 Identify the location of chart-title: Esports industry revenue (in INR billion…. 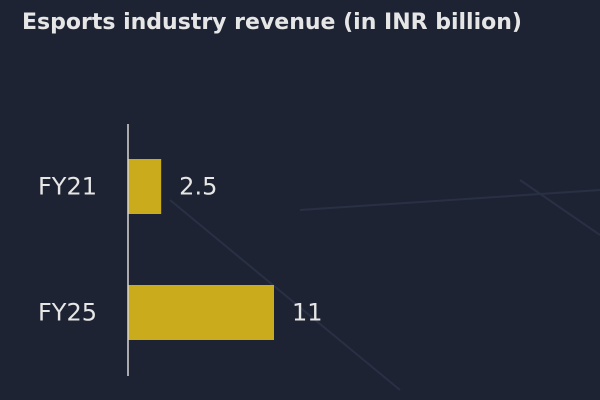
(272, 22).